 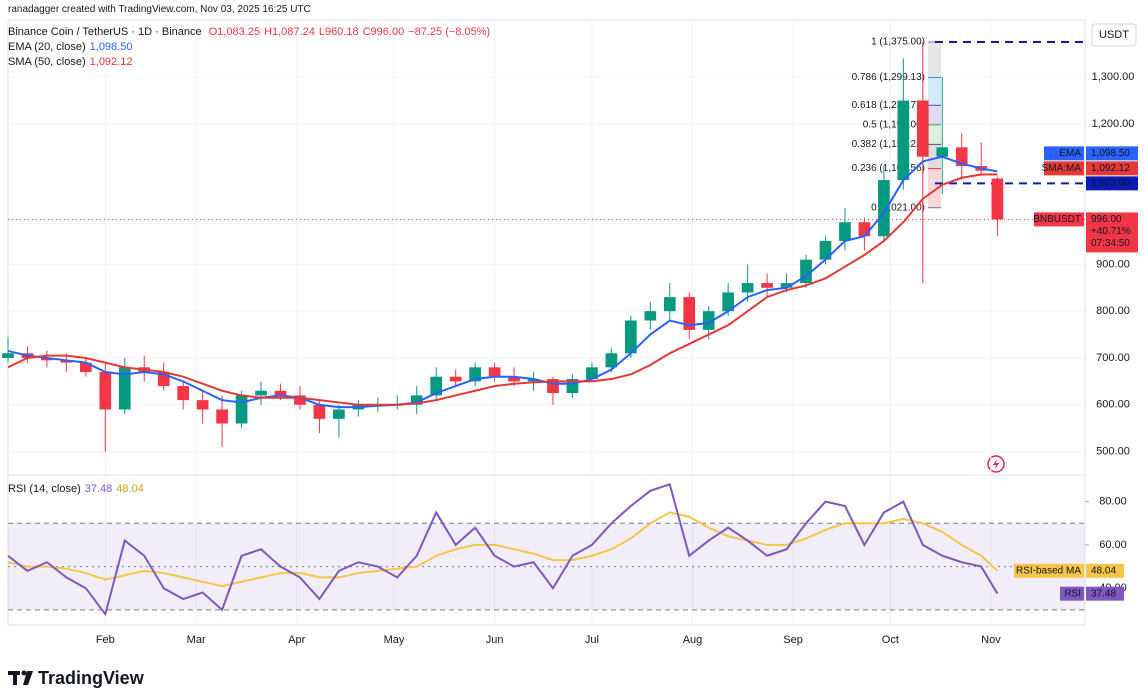 What do you see at coordinates (1070, 153) in the screenshot?
I see `price-tag-name: EMA` at bounding box center [1070, 153].